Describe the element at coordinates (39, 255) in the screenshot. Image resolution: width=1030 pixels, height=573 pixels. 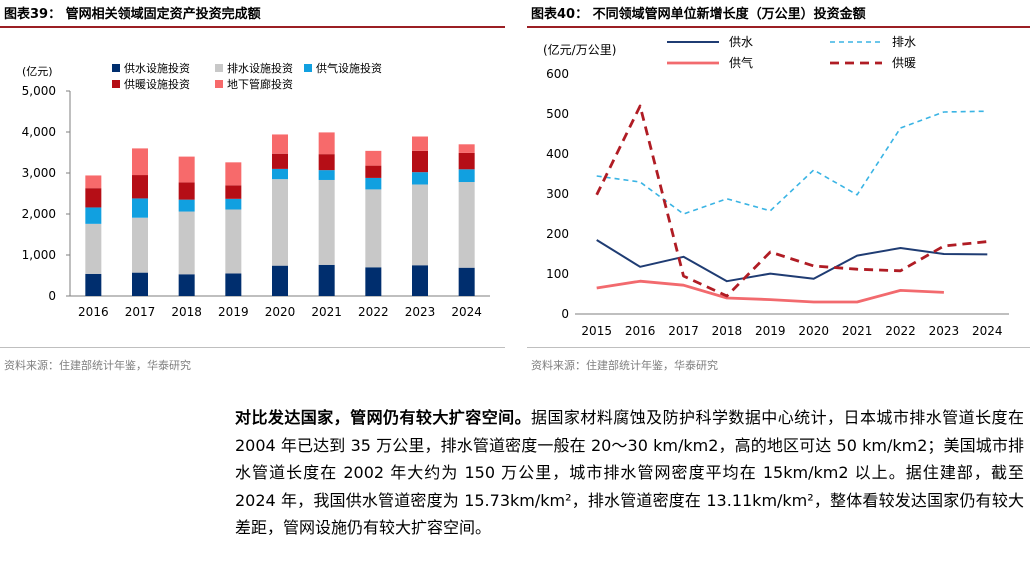
I see `y-tick-label: 1,000` at that location.